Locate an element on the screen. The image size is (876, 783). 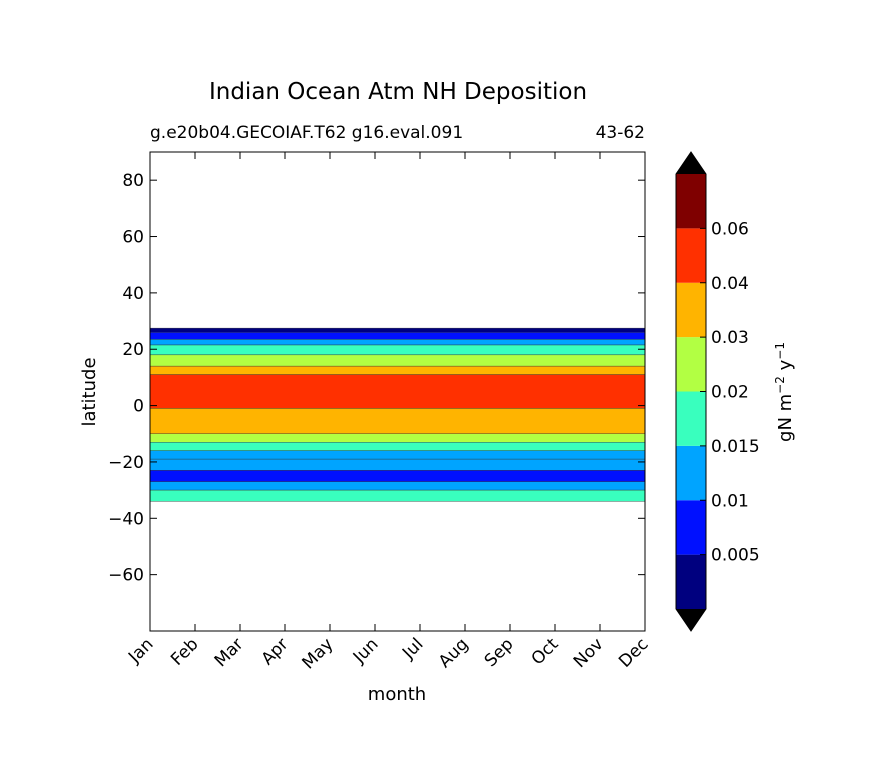
colorbar-outline is located at coordinates (691, 391).